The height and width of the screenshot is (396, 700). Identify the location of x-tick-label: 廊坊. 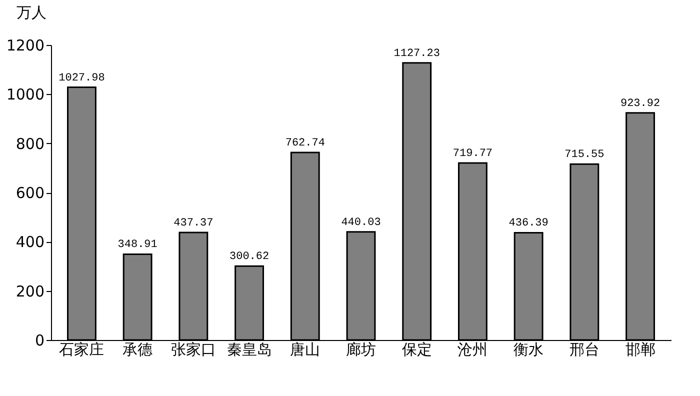
(361, 349).